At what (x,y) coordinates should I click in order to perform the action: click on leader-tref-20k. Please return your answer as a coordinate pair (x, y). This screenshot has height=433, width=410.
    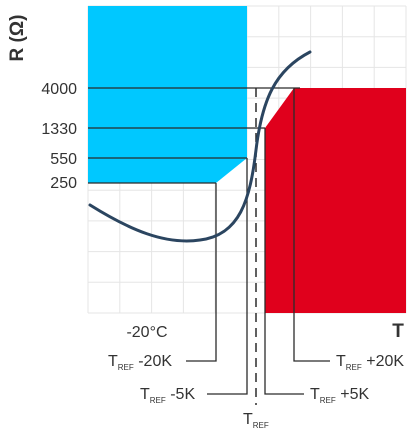
    Looking at the image, I should click on (201, 272).